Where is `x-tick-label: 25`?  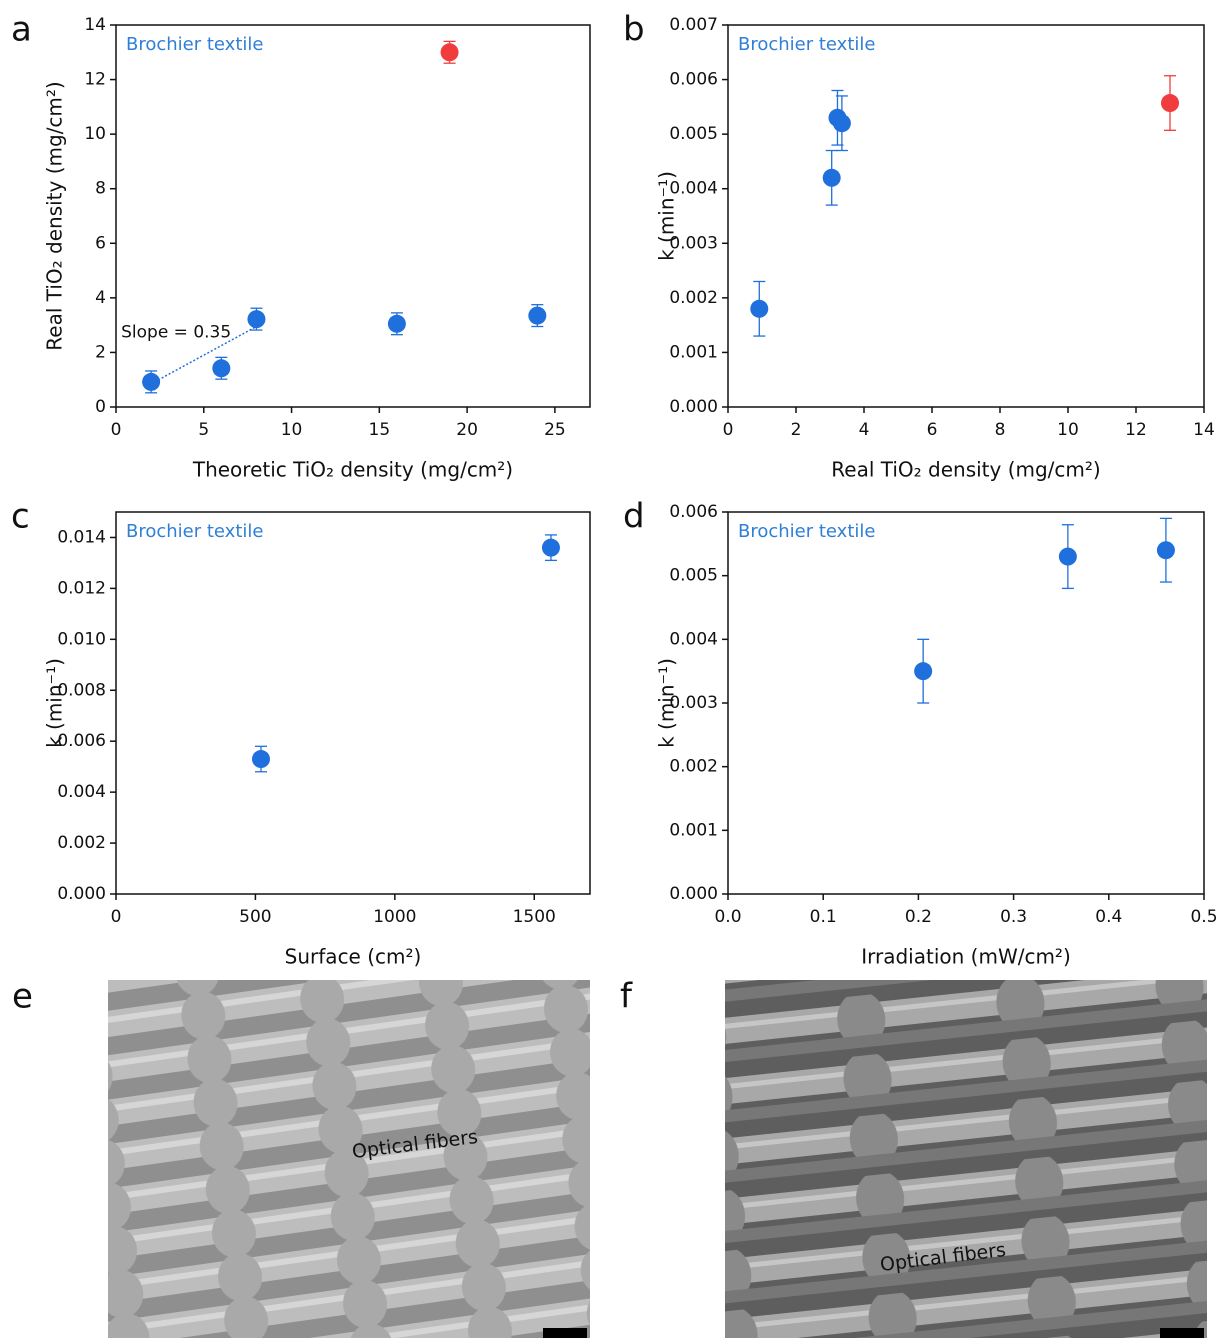
x-tick-label: 25 is located at coordinates (555, 430).